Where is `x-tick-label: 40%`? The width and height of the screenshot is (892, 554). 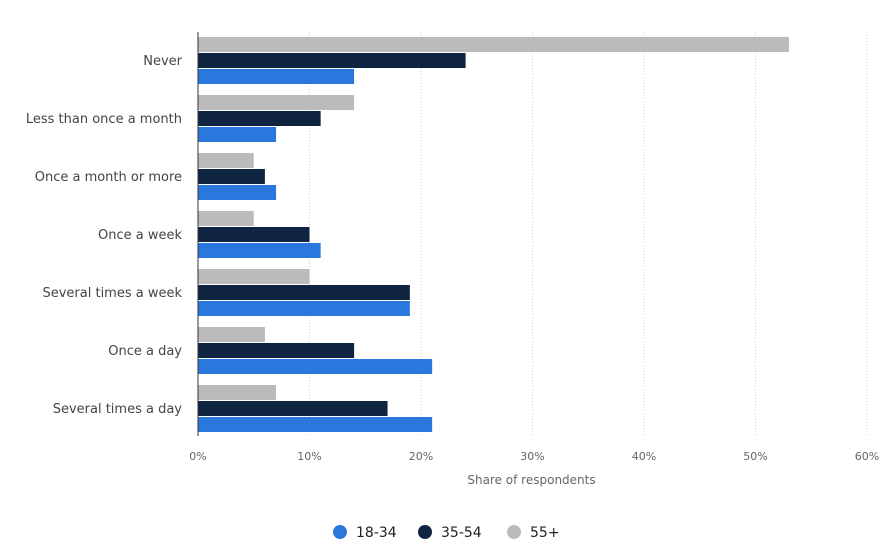 x-tick-label: 40% is located at coordinates (644, 456).